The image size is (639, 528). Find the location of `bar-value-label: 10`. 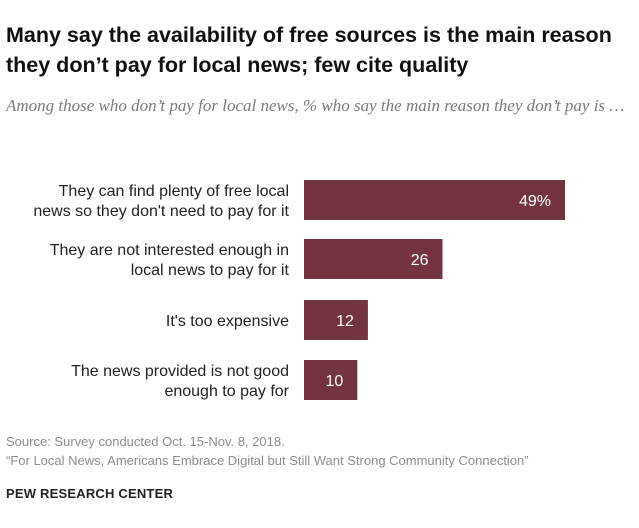

bar-value-label: 10 is located at coordinates (335, 381).